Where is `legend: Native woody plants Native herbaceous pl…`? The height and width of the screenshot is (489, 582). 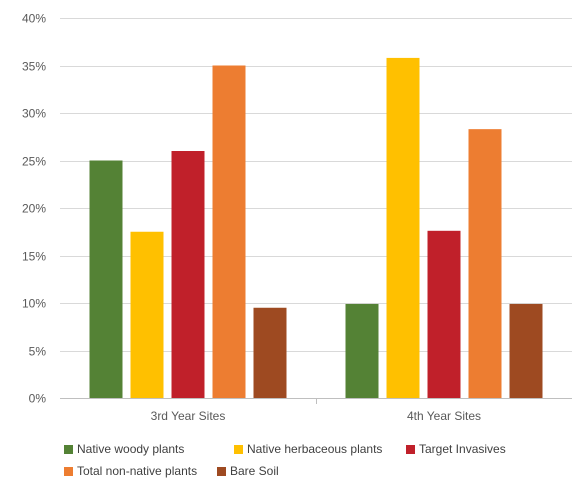
legend: Native woody plants Native herbaceous pl… is located at coordinates (314, 460).